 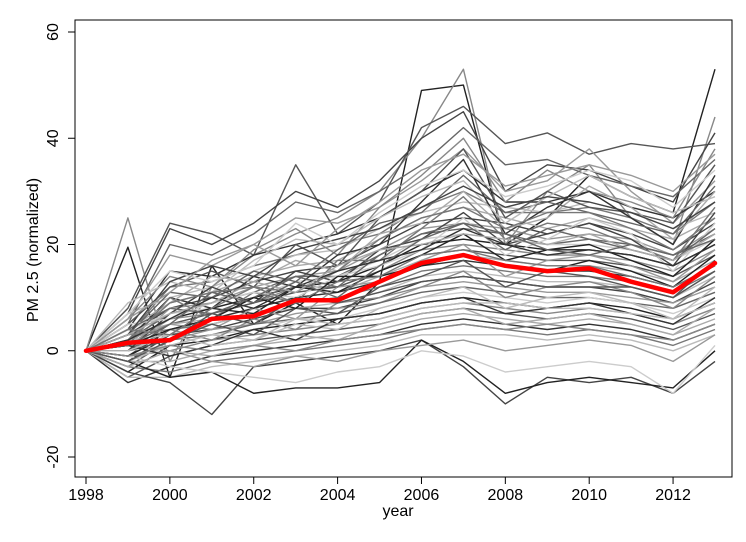 I want to click on x-tick-label: 2010, so click(x=589, y=495).